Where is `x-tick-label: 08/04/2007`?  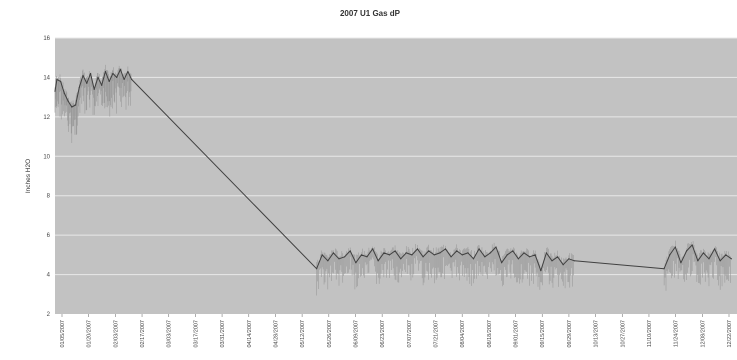
x-tick-label: 08/04/2007 is located at coordinates (463, 334).